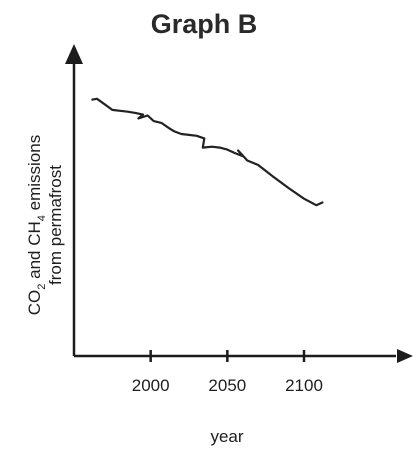 This screenshot has width=417, height=452. Describe the element at coordinates (227, 372) in the screenshot. I see `x-axis-ticks: 2000 2050 2100` at that location.